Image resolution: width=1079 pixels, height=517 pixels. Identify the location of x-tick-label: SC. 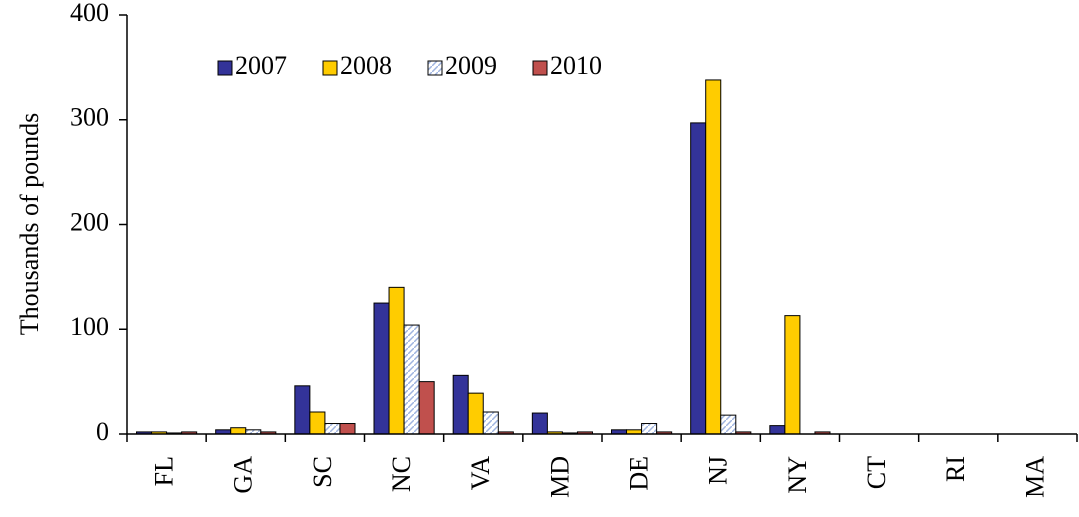
(322, 472).